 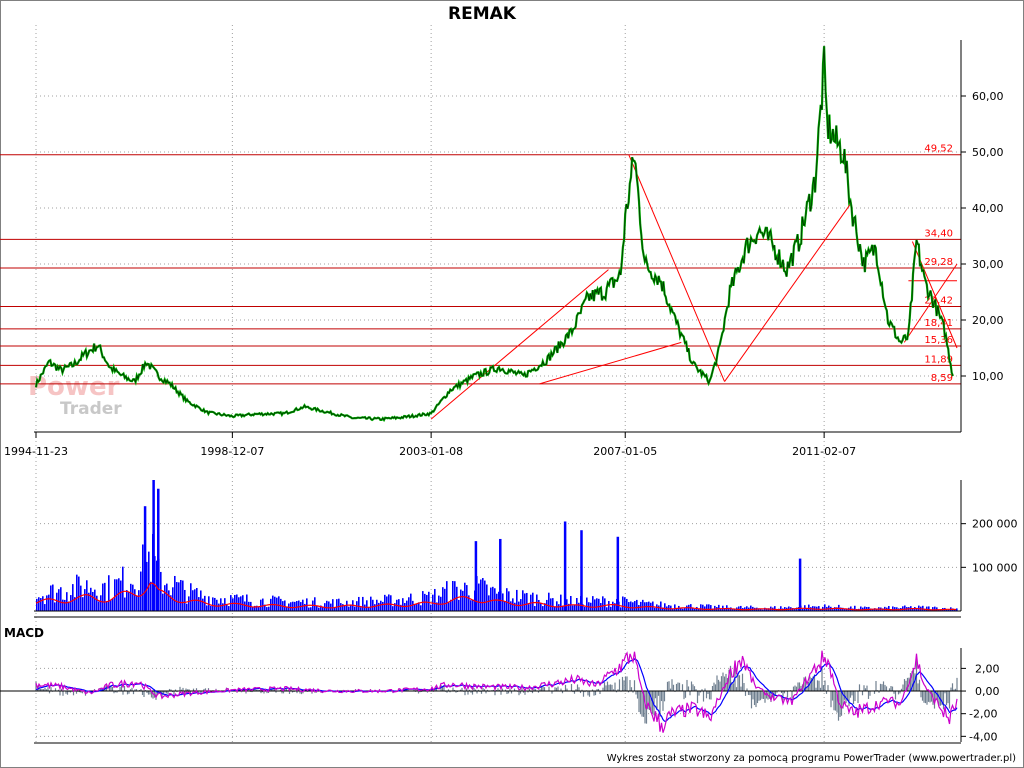 I want to click on price-y-tick-label: 40,00, so click(x=988, y=208).